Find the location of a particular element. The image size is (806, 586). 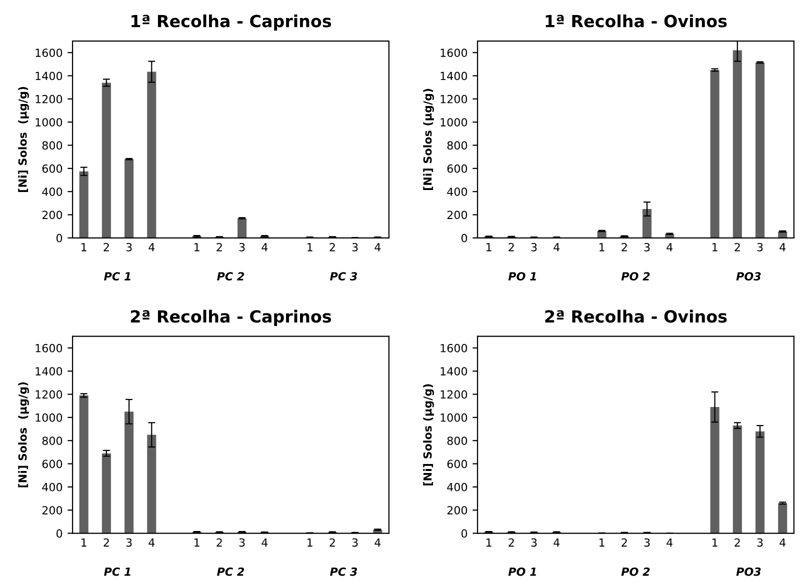

chart-title: 1ª Recolha - Caprinos is located at coordinates (232, 22).